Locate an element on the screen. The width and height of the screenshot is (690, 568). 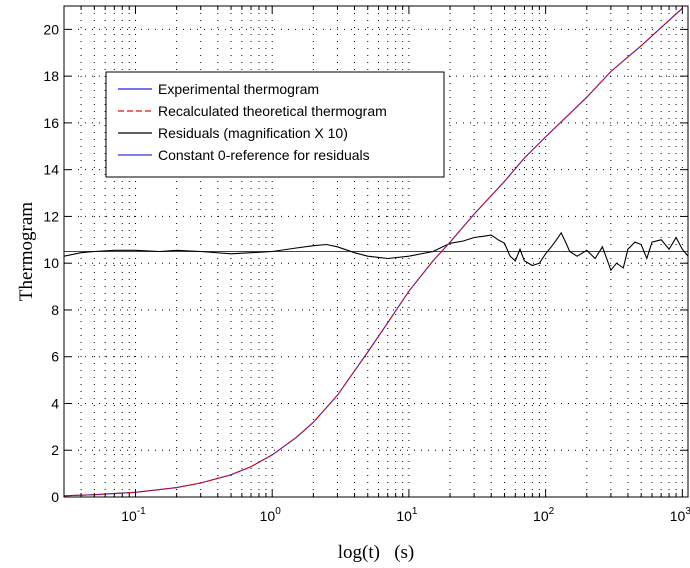
y-tick-label: 6 is located at coordinates (55, 357).